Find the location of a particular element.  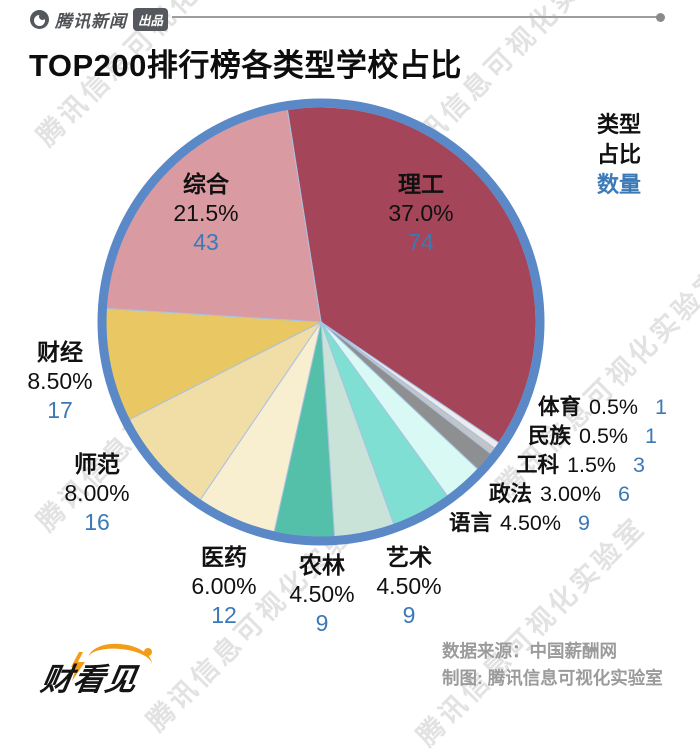

slice-name: 财经 is located at coordinates (60, 352).